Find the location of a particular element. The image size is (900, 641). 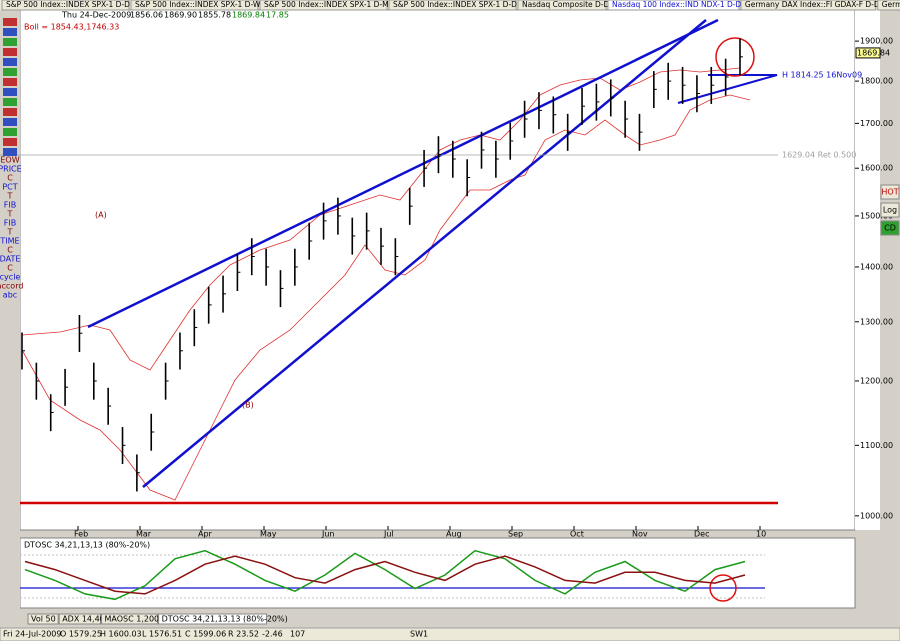

x-tick-label: Dec is located at coordinates (701, 534).